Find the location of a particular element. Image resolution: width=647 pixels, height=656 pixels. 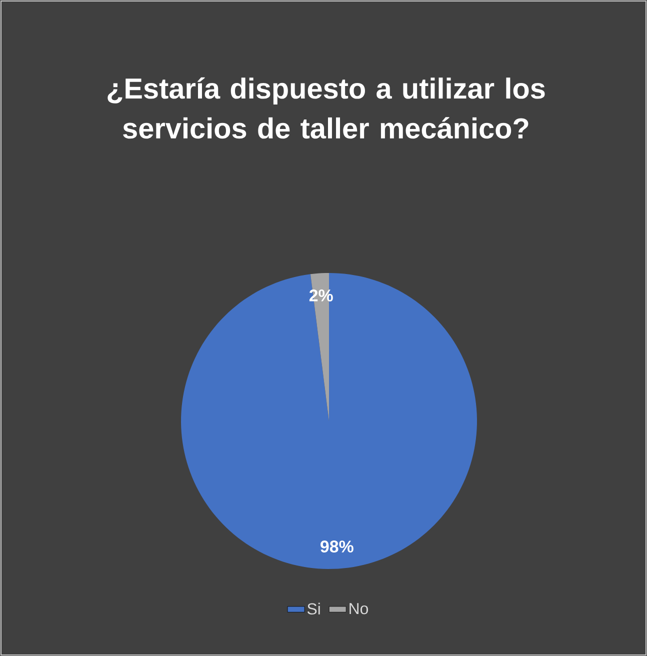

legend-label: Si is located at coordinates (313, 608).